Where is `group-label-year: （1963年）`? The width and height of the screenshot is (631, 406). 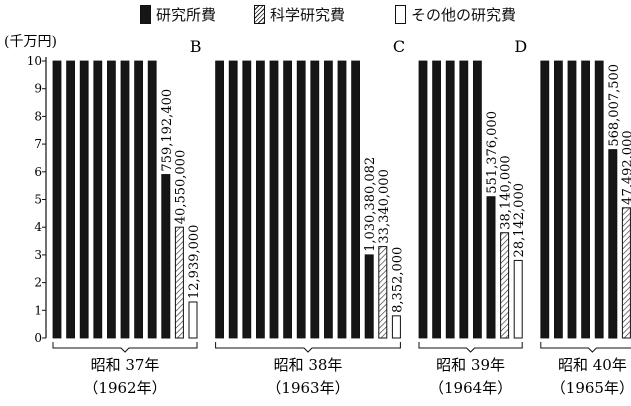
group-label-year: （1963年） is located at coordinates (307, 388).